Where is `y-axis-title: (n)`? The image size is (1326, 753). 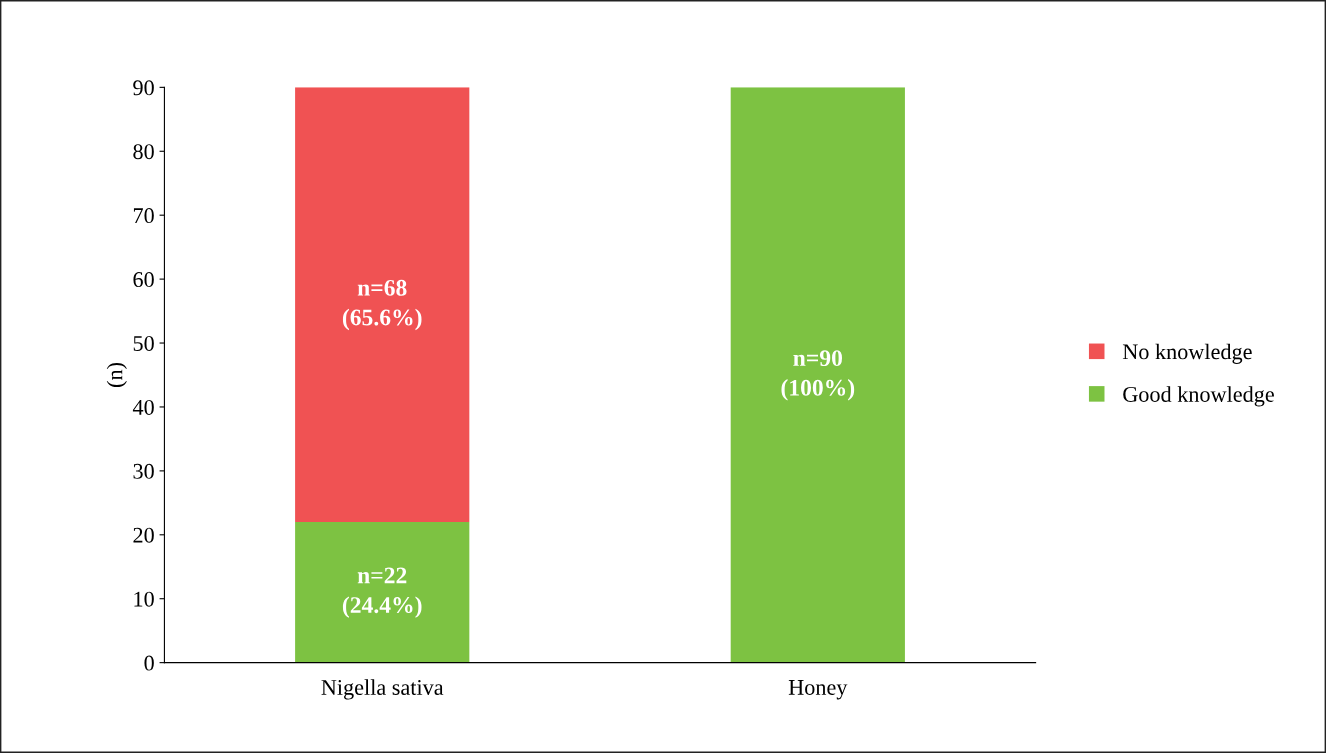 y-axis-title: (n) is located at coordinates (116, 375).